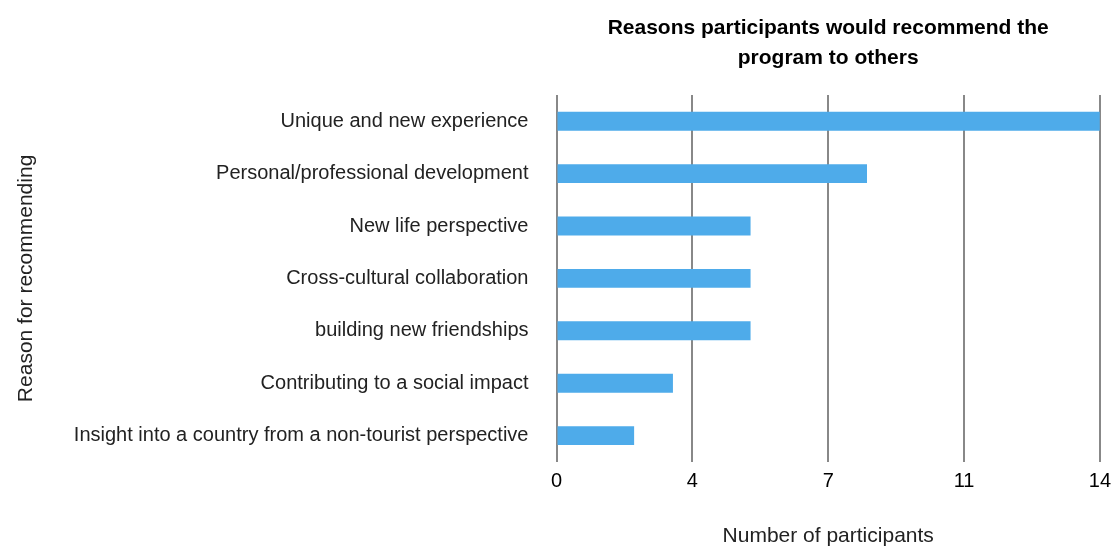 The height and width of the screenshot is (553, 1119). Describe the element at coordinates (828, 535) in the screenshot. I see `x-axis-title: Number of participants` at that location.